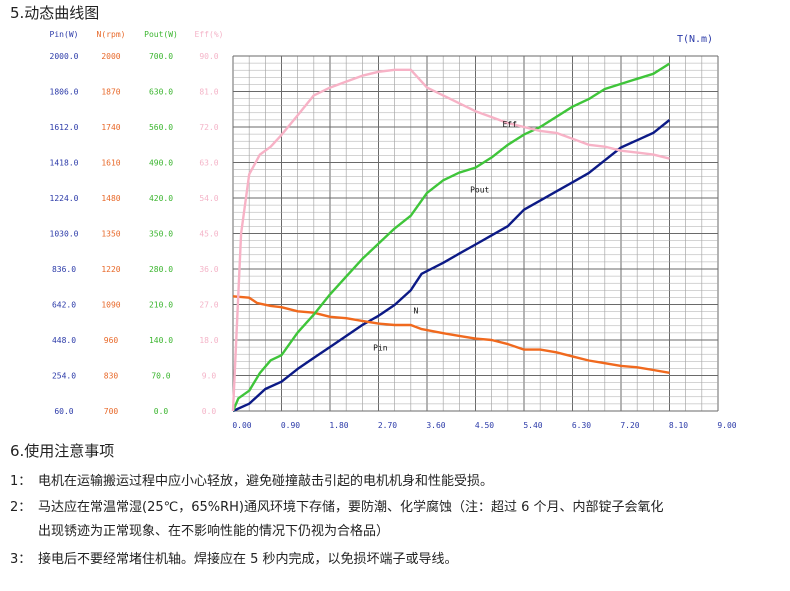  What do you see at coordinates (110, 56) in the screenshot?
I see `axis-tick-label: 2000` at bounding box center [110, 56].